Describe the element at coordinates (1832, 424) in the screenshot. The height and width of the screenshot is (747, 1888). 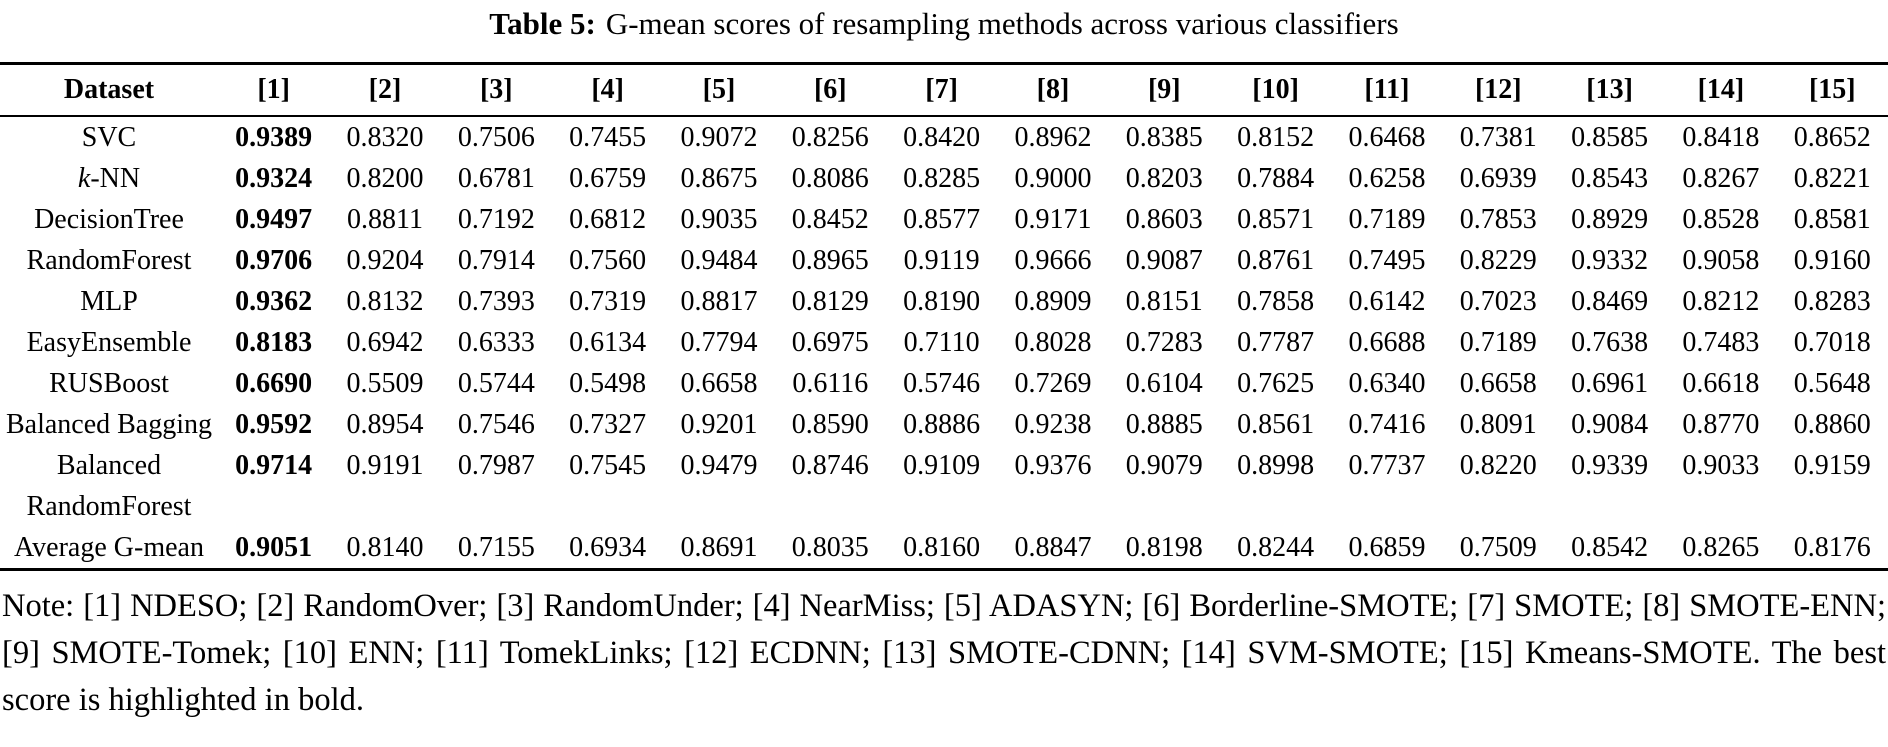
I see `score-cell: 0.8860` at that location.